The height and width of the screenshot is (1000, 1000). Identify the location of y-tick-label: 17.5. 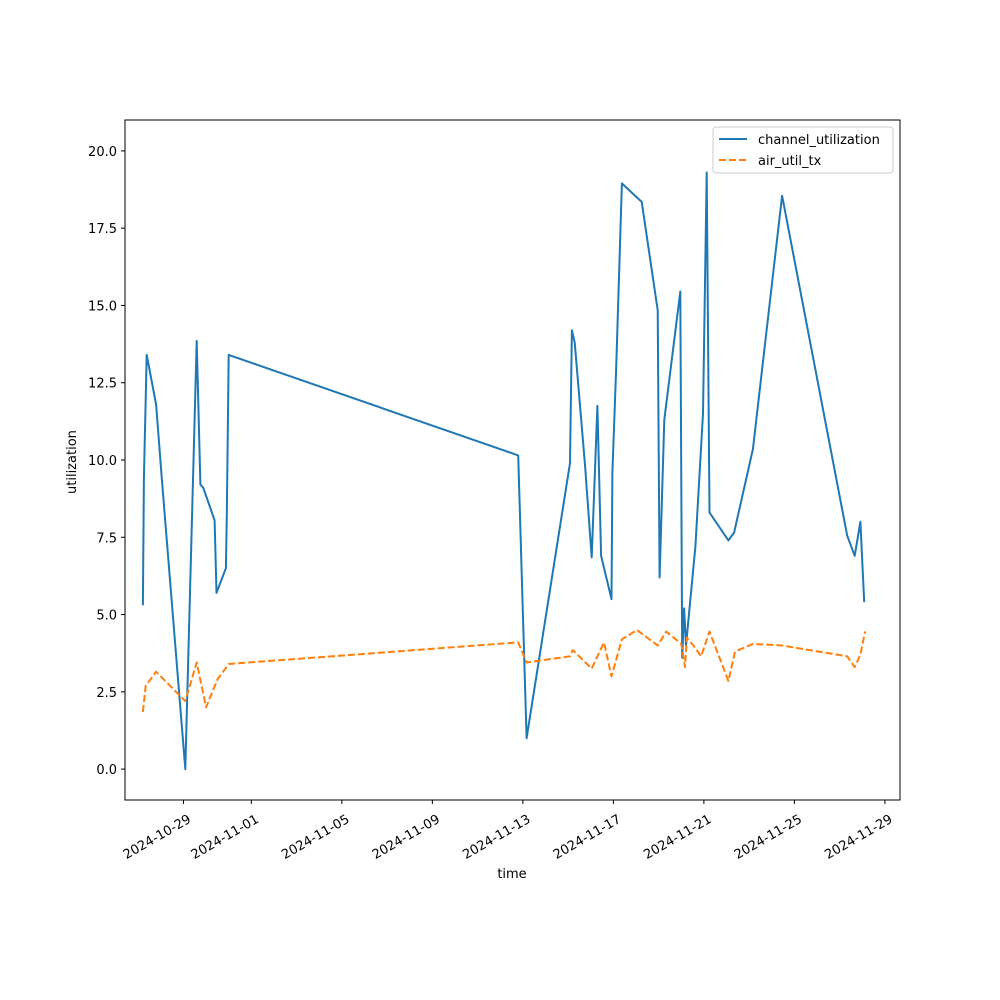
(102, 229).